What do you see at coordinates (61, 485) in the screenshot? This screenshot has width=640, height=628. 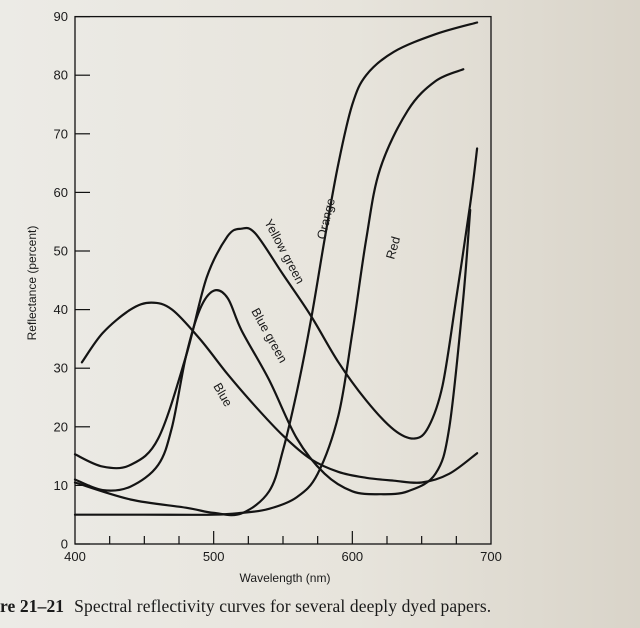 I see `y-tick-label: 10` at bounding box center [61, 485].